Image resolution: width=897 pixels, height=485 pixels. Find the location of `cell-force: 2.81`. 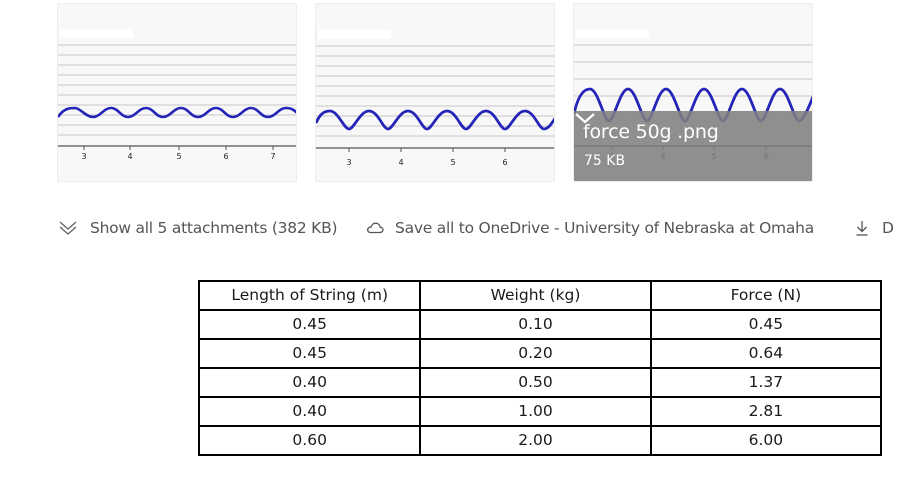

cell-force: 2.81 is located at coordinates (766, 411).